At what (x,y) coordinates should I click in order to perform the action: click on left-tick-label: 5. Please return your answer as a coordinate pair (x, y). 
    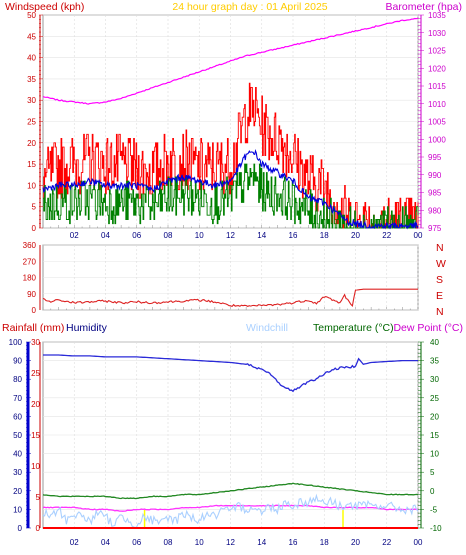
    Looking at the image, I should click on (34, 207).